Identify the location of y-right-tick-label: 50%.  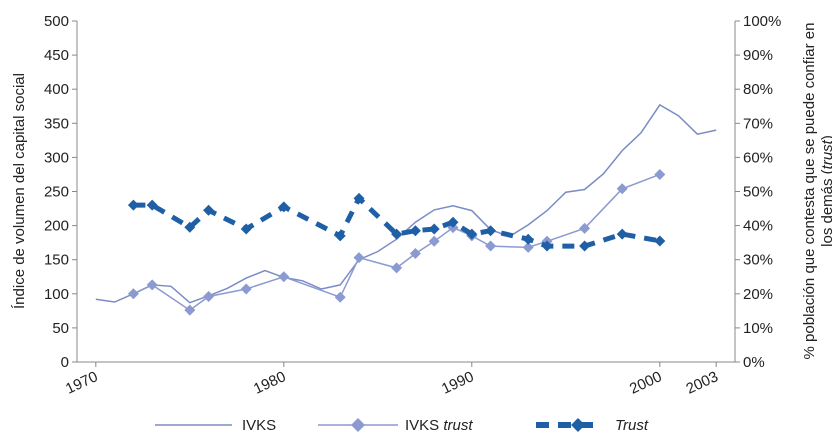
(758, 192).